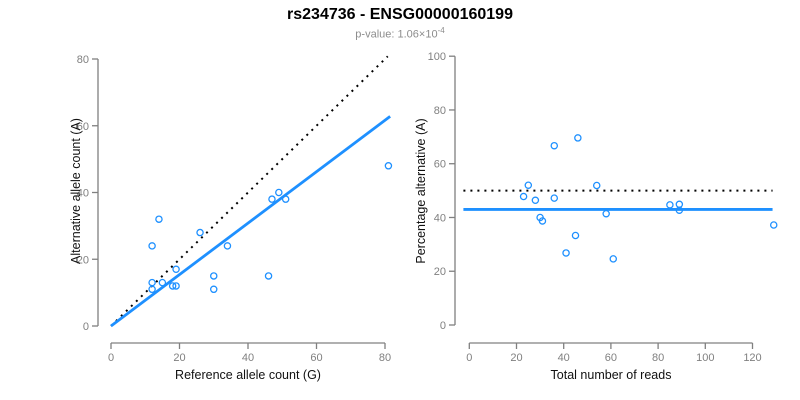 The height and width of the screenshot is (400, 800). I want to click on left-y-axis-title: Alternative allele count (A), so click(76, 191).